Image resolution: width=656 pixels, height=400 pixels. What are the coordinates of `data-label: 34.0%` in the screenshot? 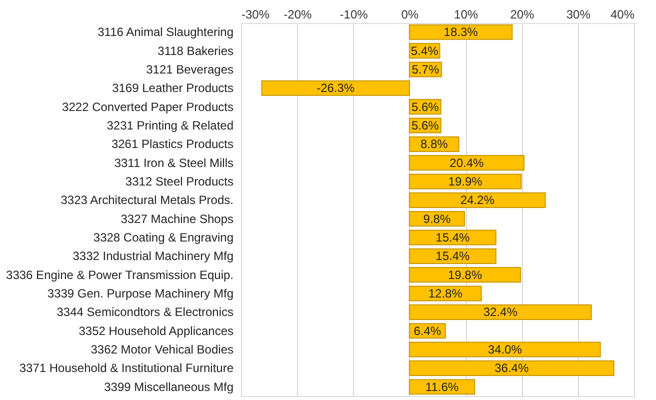 It's located at (505, 349).